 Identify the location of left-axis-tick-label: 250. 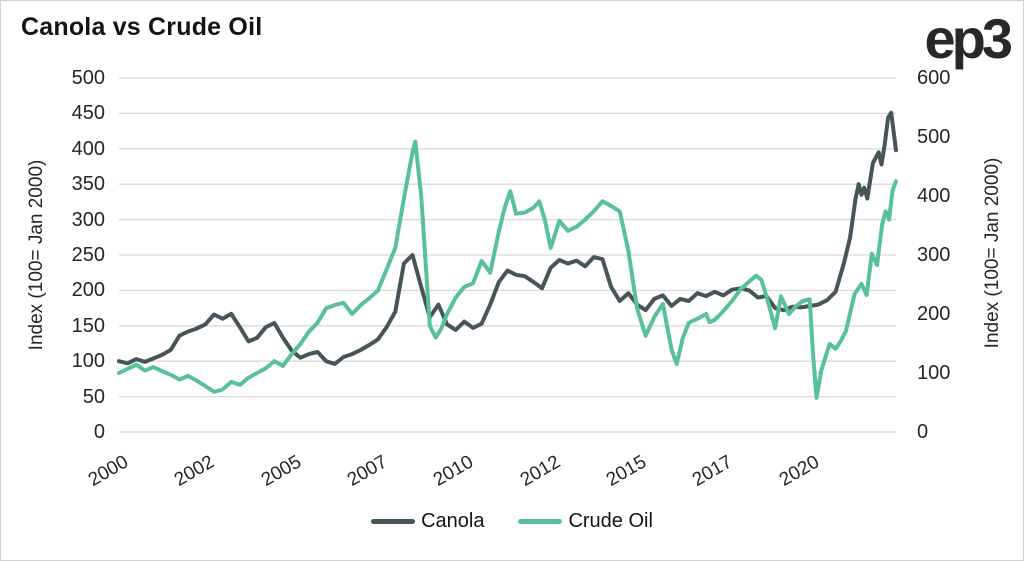
(88, 255).